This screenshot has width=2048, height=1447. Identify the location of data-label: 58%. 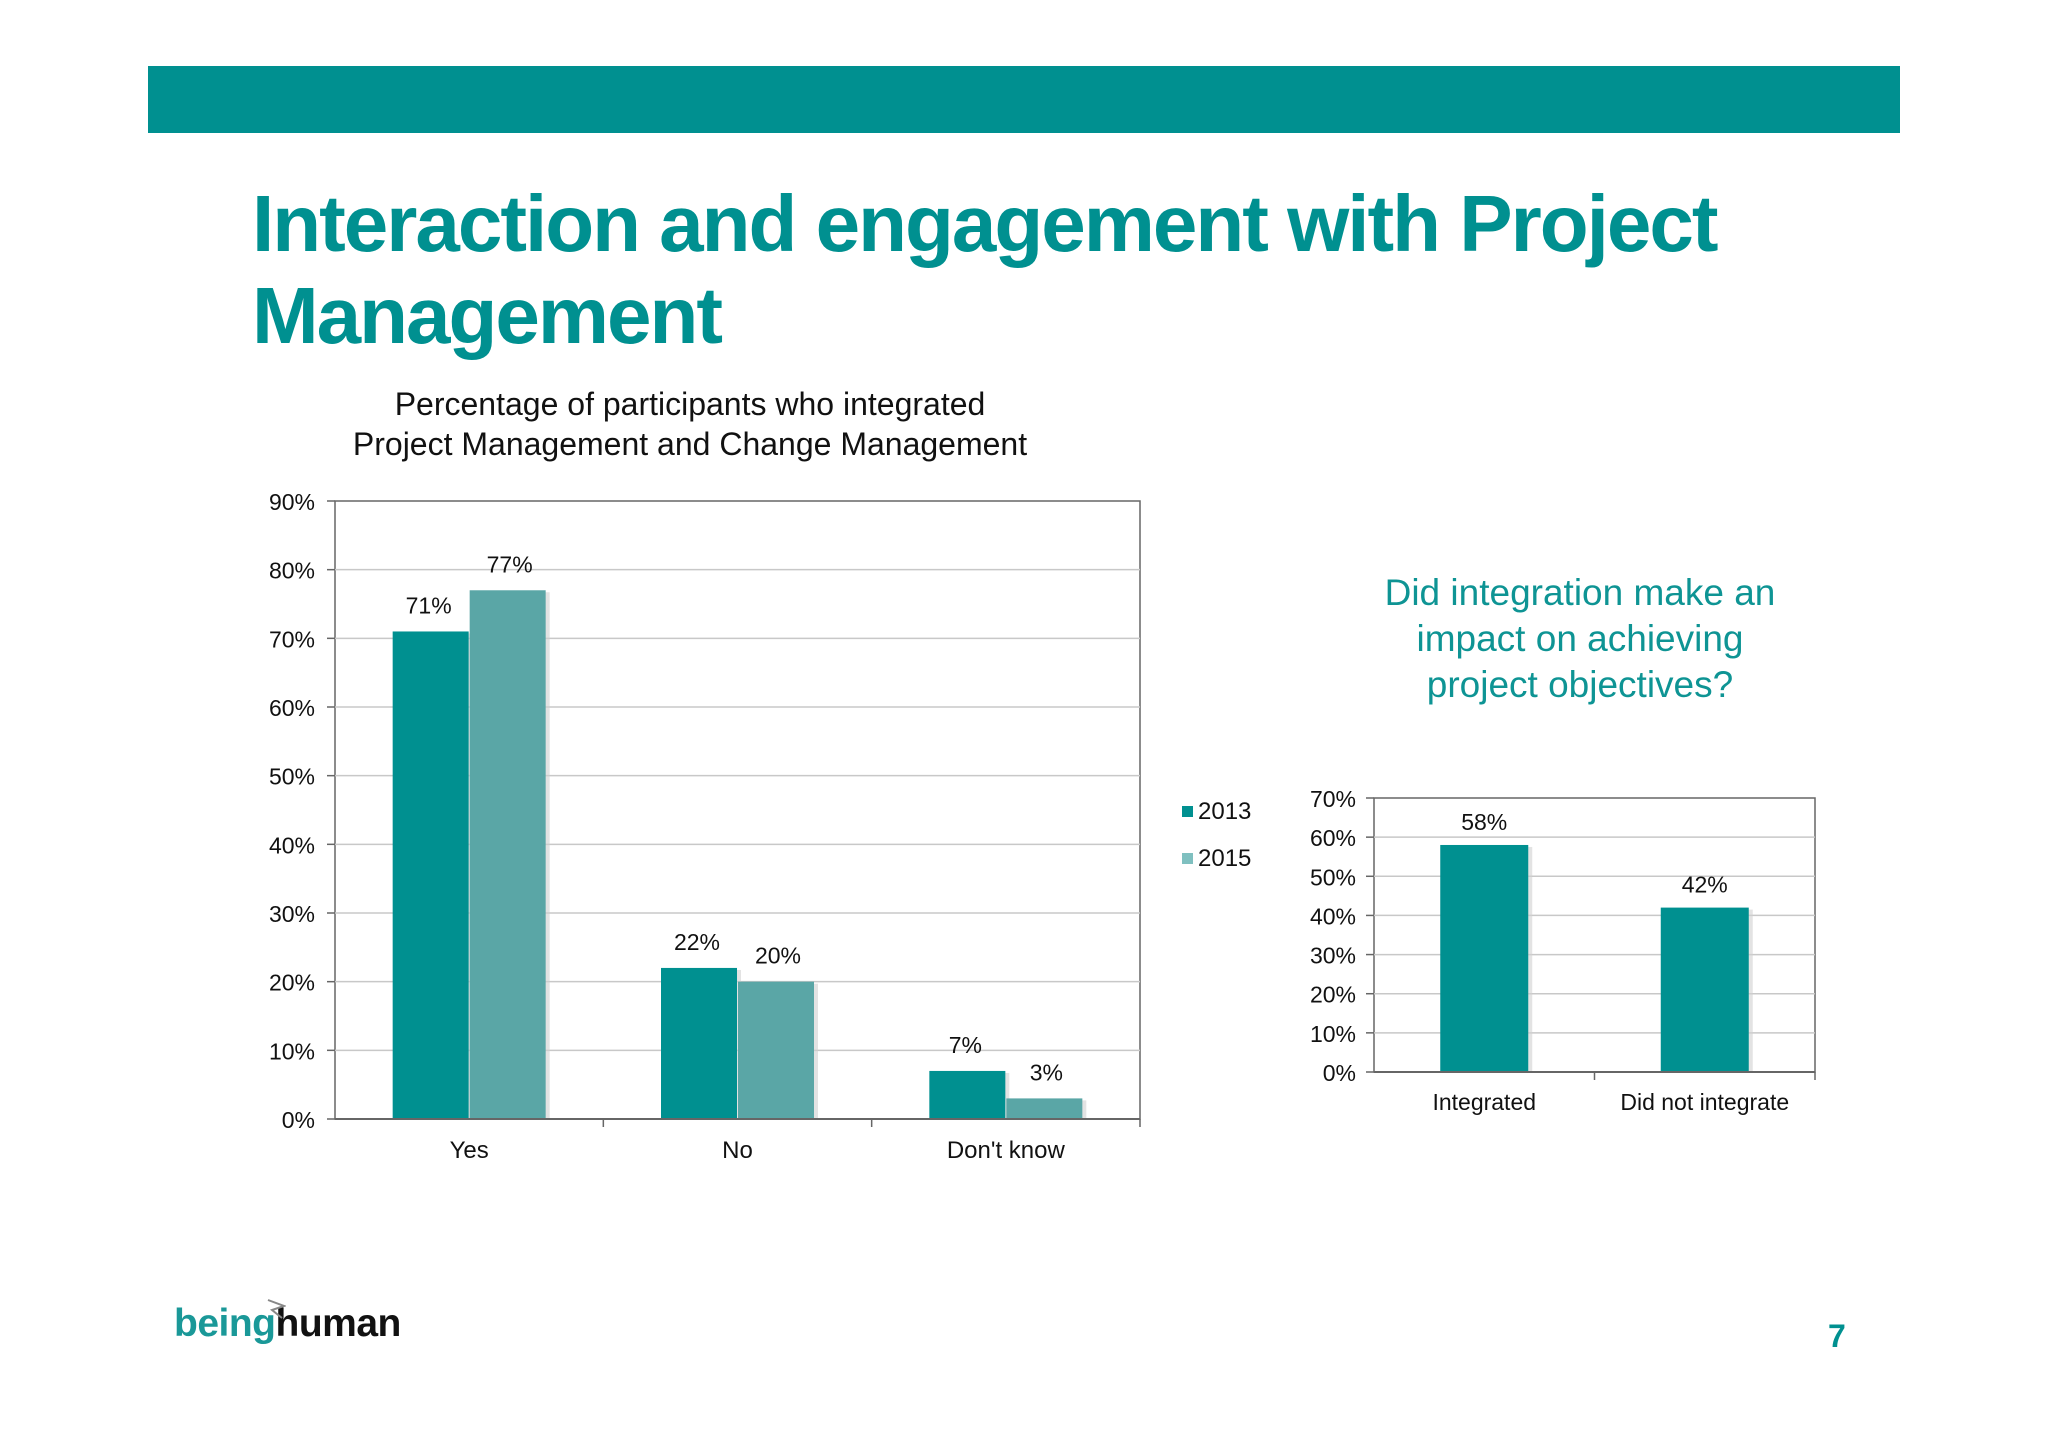
(1484, 822).